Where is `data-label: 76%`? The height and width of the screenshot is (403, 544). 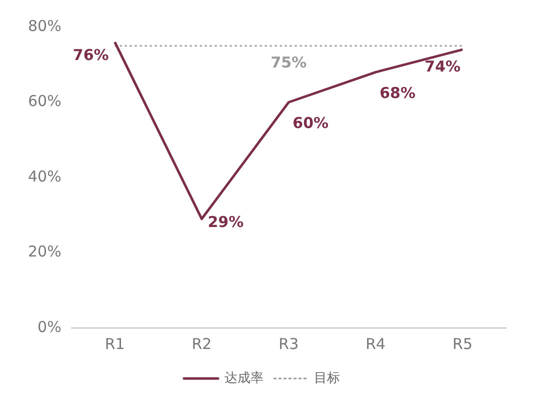
data-label: 76% is located at coordinates (90, 55).